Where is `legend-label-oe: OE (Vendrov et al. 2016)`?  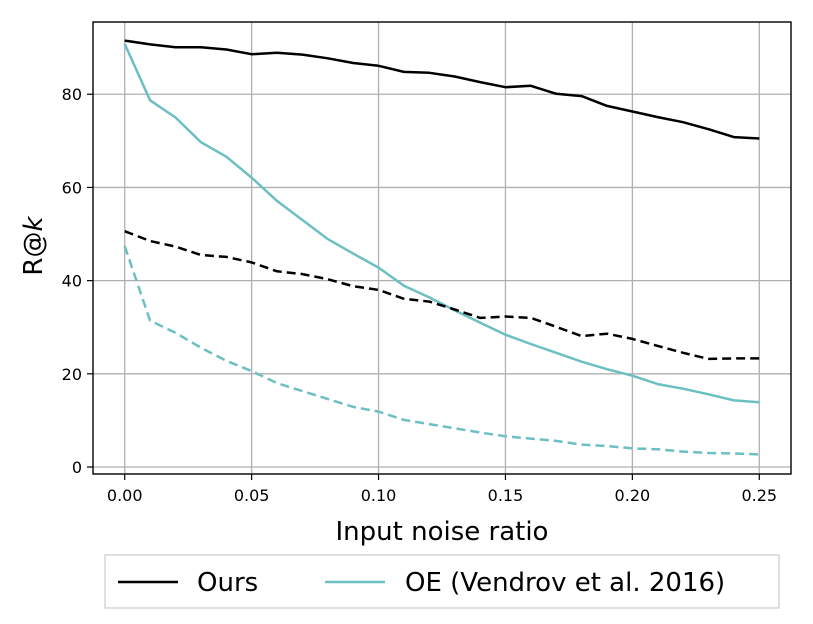
legend-label-oe: OE (Vendrov et al. 2016) is located at coordinates (565, 583).